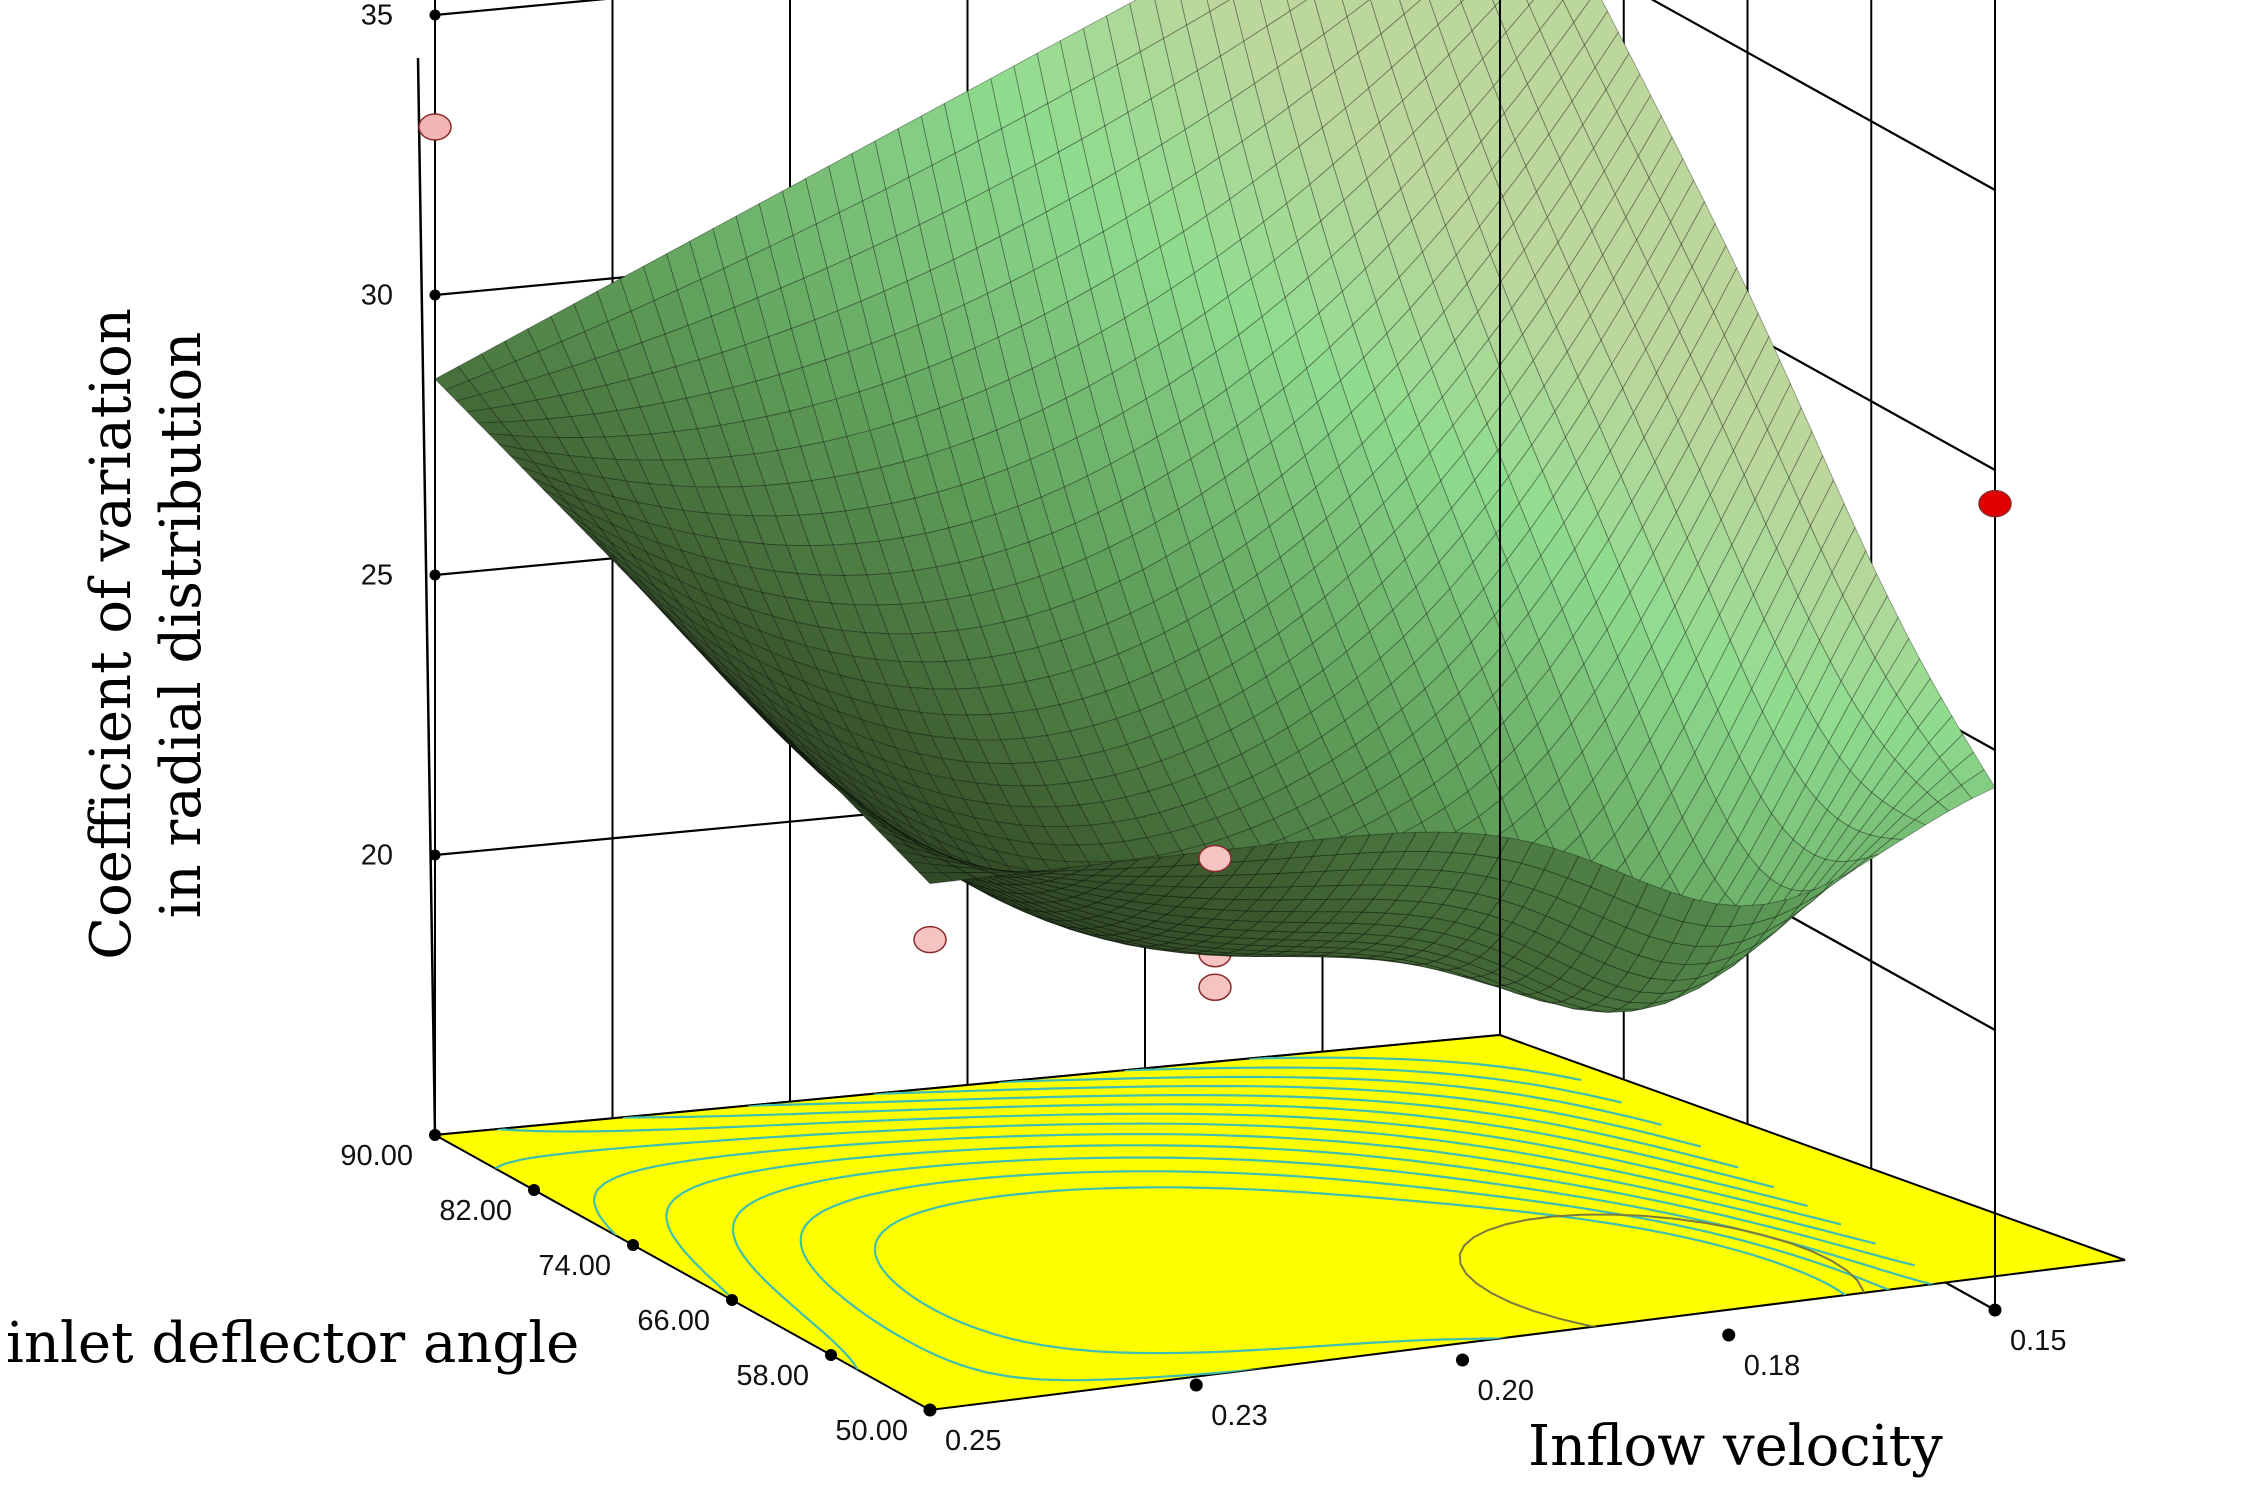 The height and width of the screenshot is (1509, 2252). I want to click on x-tick-label: 0.23, so click(1239, 1416).